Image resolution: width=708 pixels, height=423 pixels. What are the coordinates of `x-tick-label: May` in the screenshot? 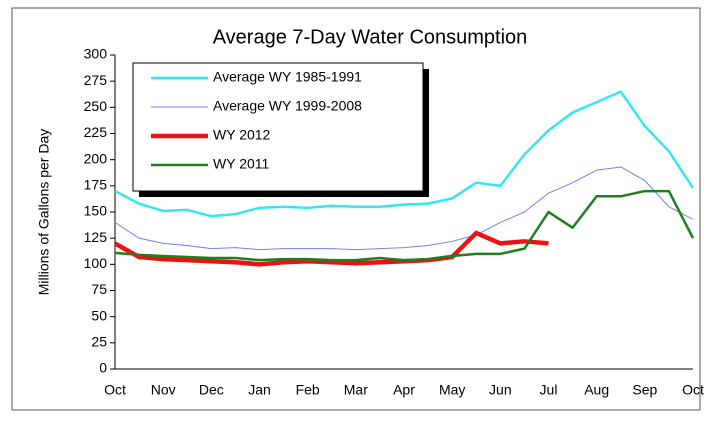 It's located at (452, 390).